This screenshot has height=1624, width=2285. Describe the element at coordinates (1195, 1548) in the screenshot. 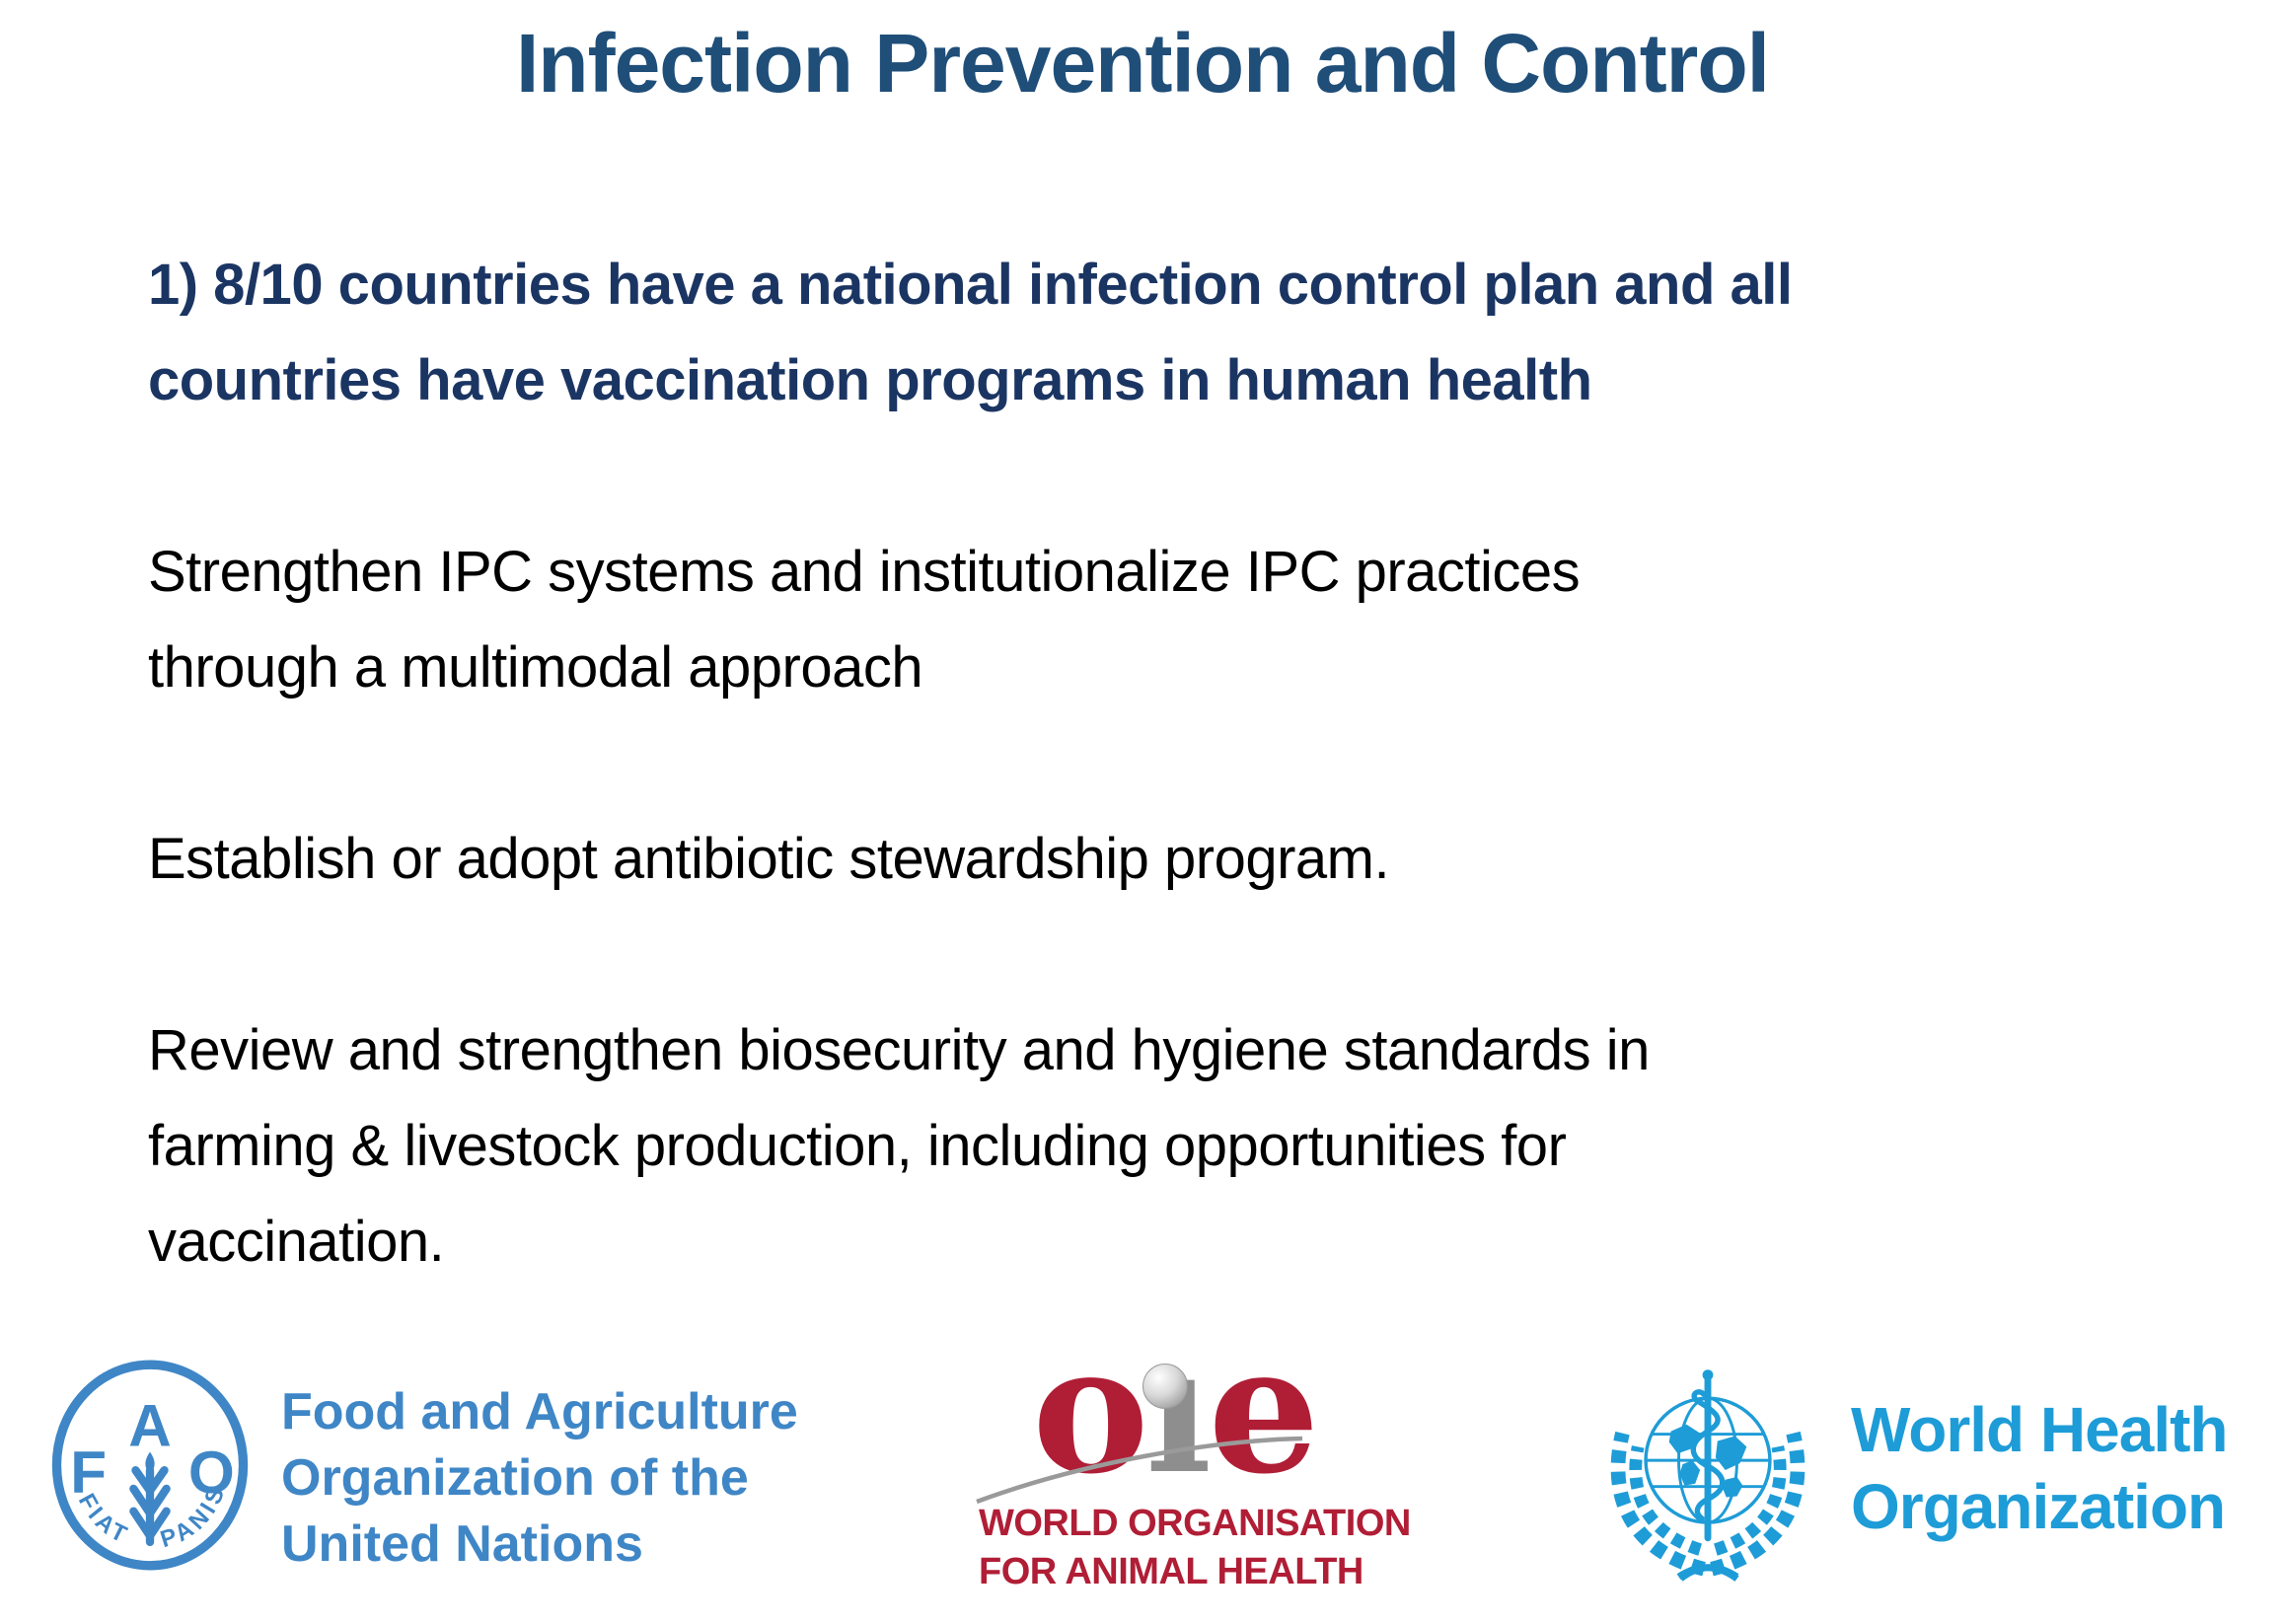

I see `oie-name: WORLD ORGANISATION FOR ANIMAL HEALTH` at that location.